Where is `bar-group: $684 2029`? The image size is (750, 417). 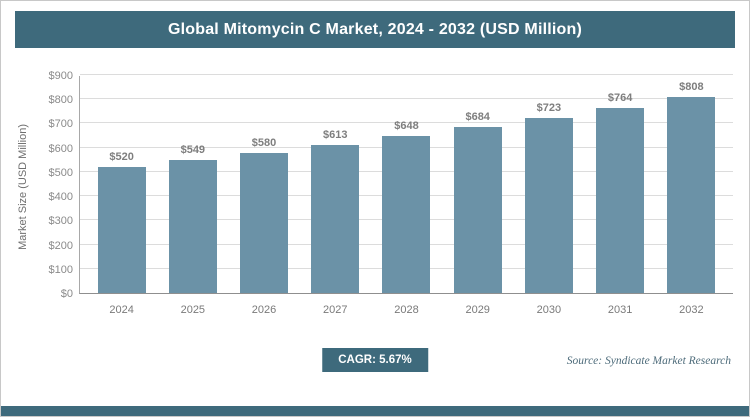
bar-group: $684 2029 is located at coordinates (478, 196).